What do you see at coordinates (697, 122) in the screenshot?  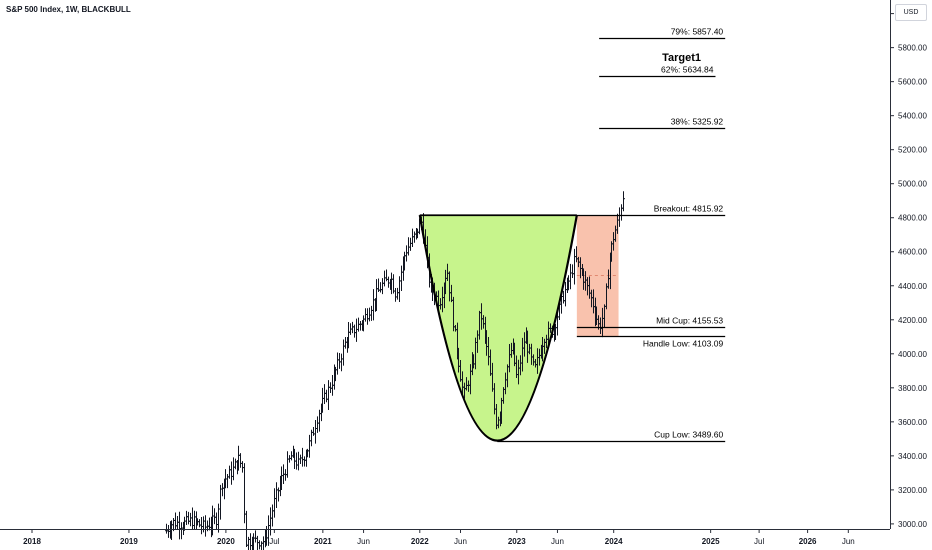 I see `level-label: 38%: 5325.92` at bounding box center [697, 122].